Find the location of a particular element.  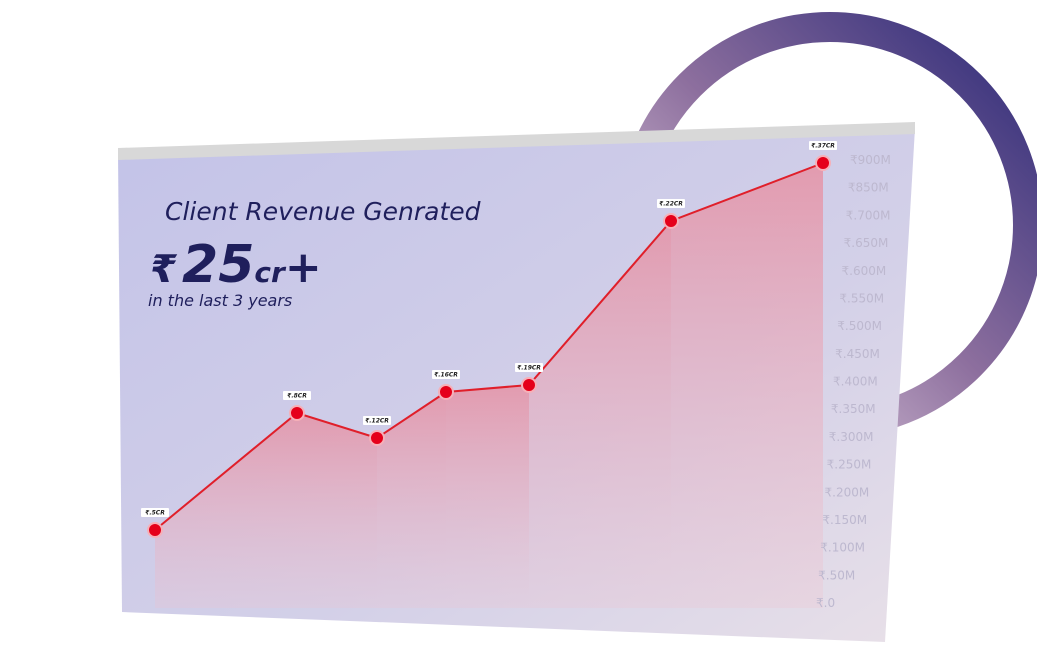

point-label: ₹.8CR is located at coordinates (297, 396).